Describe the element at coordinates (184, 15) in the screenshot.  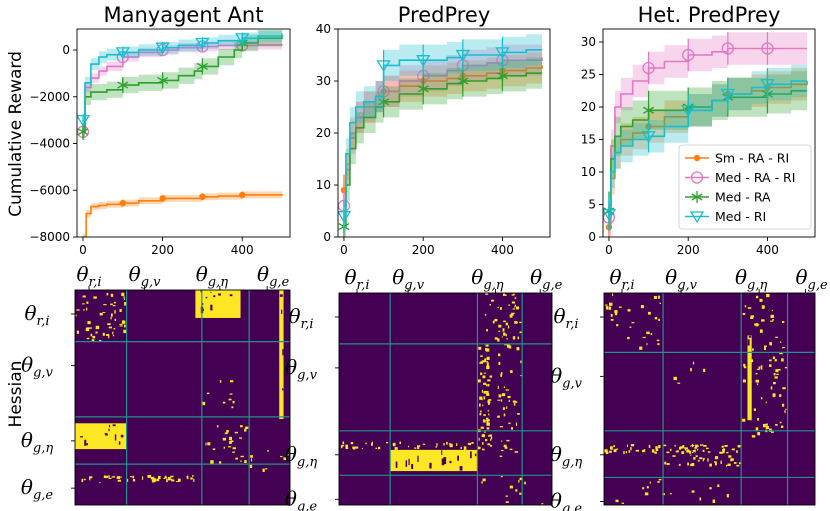
I see `chart-title: Manyagent Ant` at that location.